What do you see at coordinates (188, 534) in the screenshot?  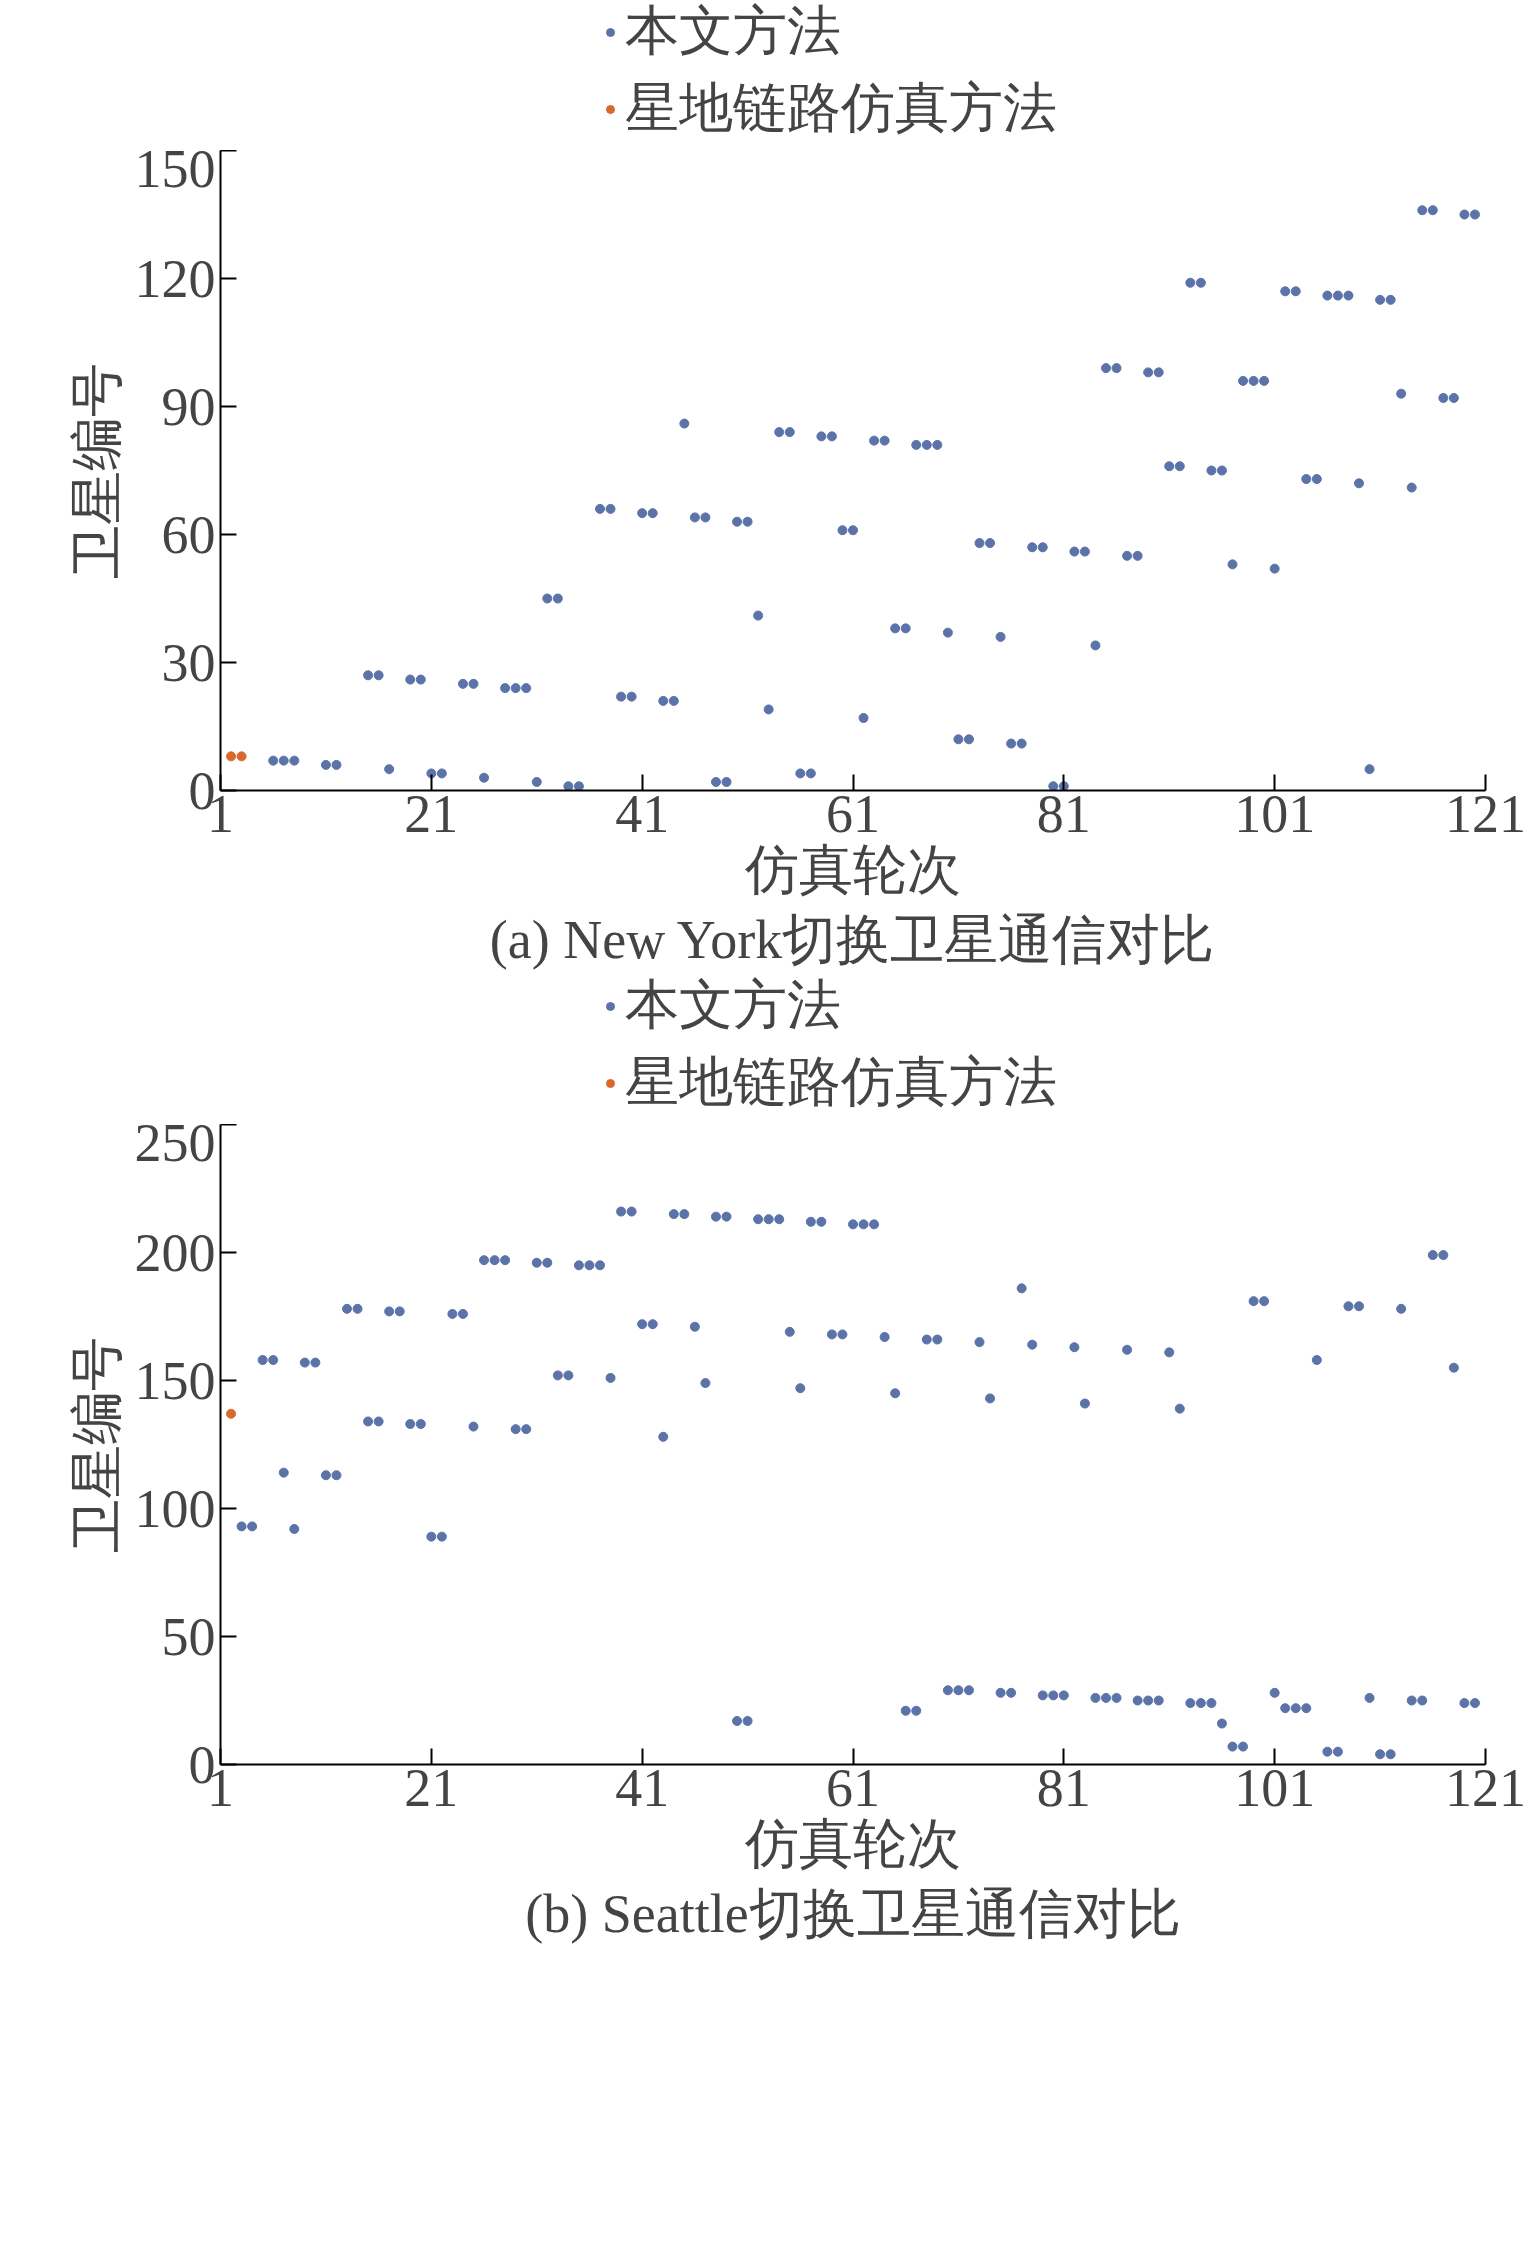 I see `y-tick-label: 60` at bounding box center [188, 534].